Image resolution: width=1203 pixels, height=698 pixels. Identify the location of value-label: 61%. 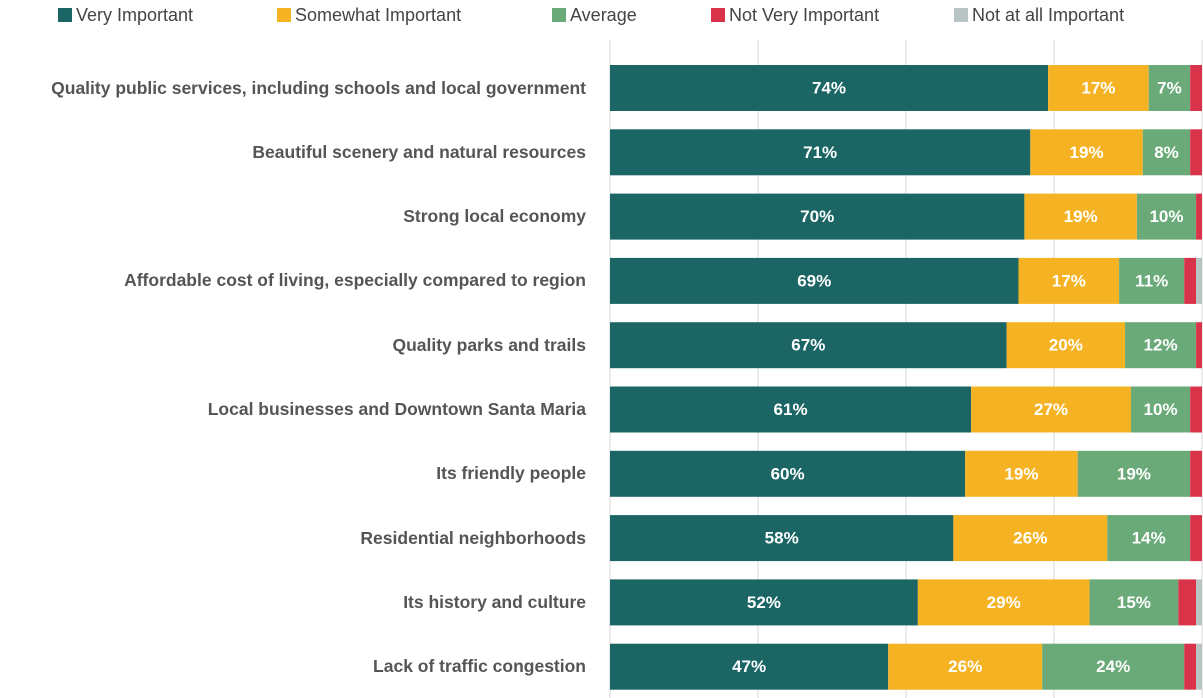
(791, 409).